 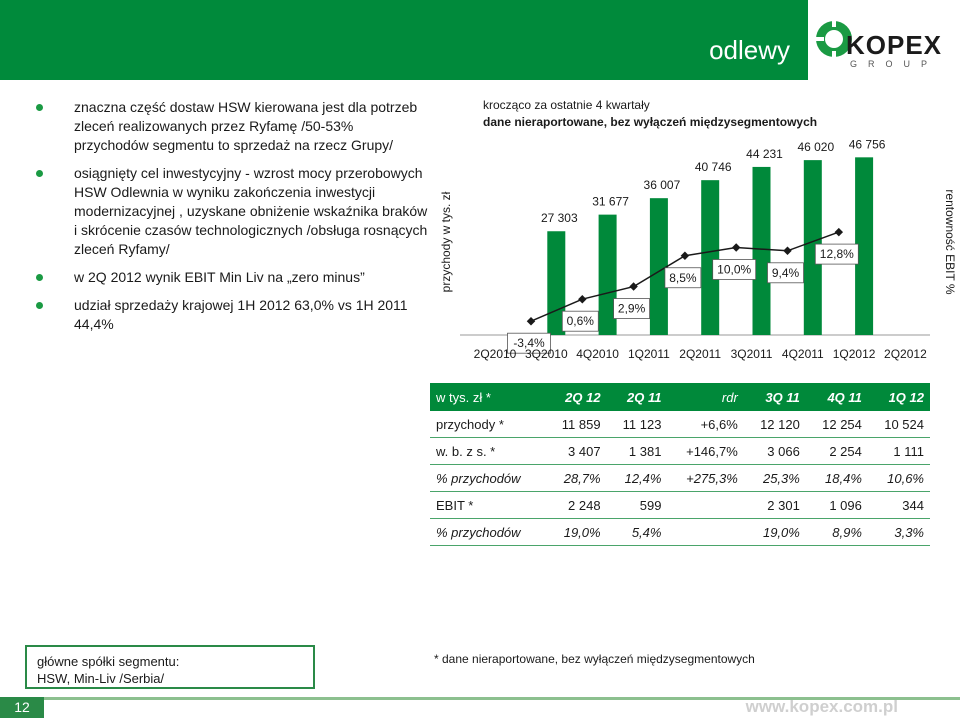 What do you see at coordinates (22, 707) in the screenshot?
I see `page-number: 12` at bounding box center [22, 707].